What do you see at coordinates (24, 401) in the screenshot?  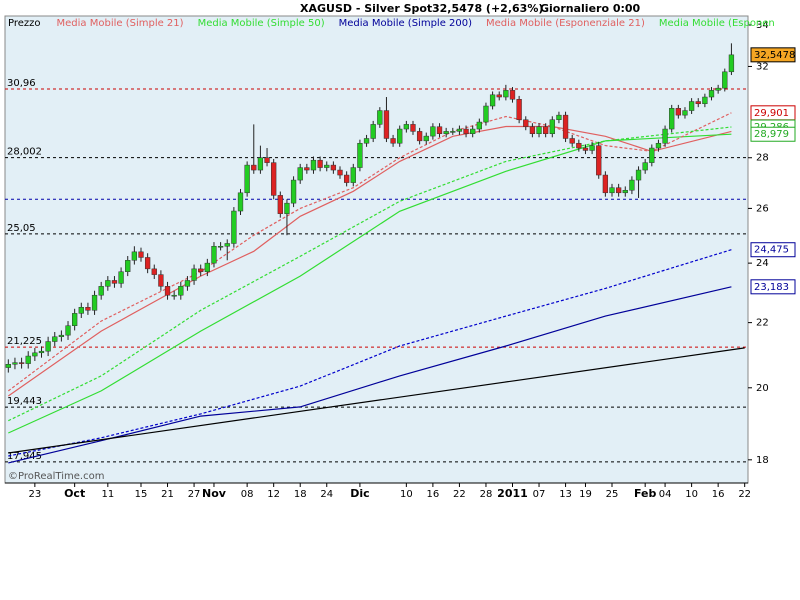 I see `level-label: 19,443` at bounding box center [24, 401].